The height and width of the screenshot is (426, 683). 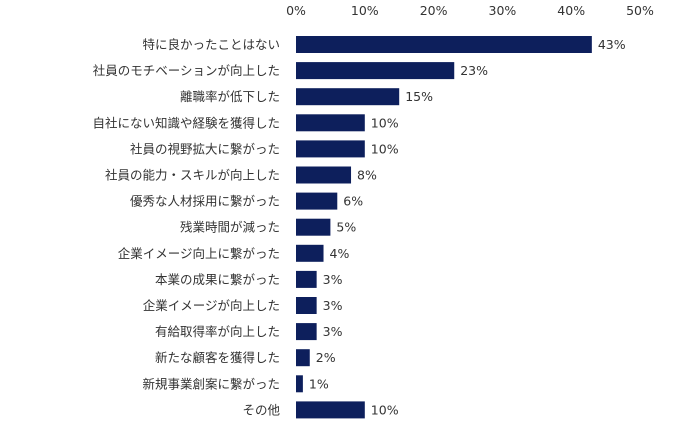 What do you see at coordinates (205, 201) in the screenshot?
I see `category-label: 優秀な人材採用に繋がった` at bounding box center [205, 201].